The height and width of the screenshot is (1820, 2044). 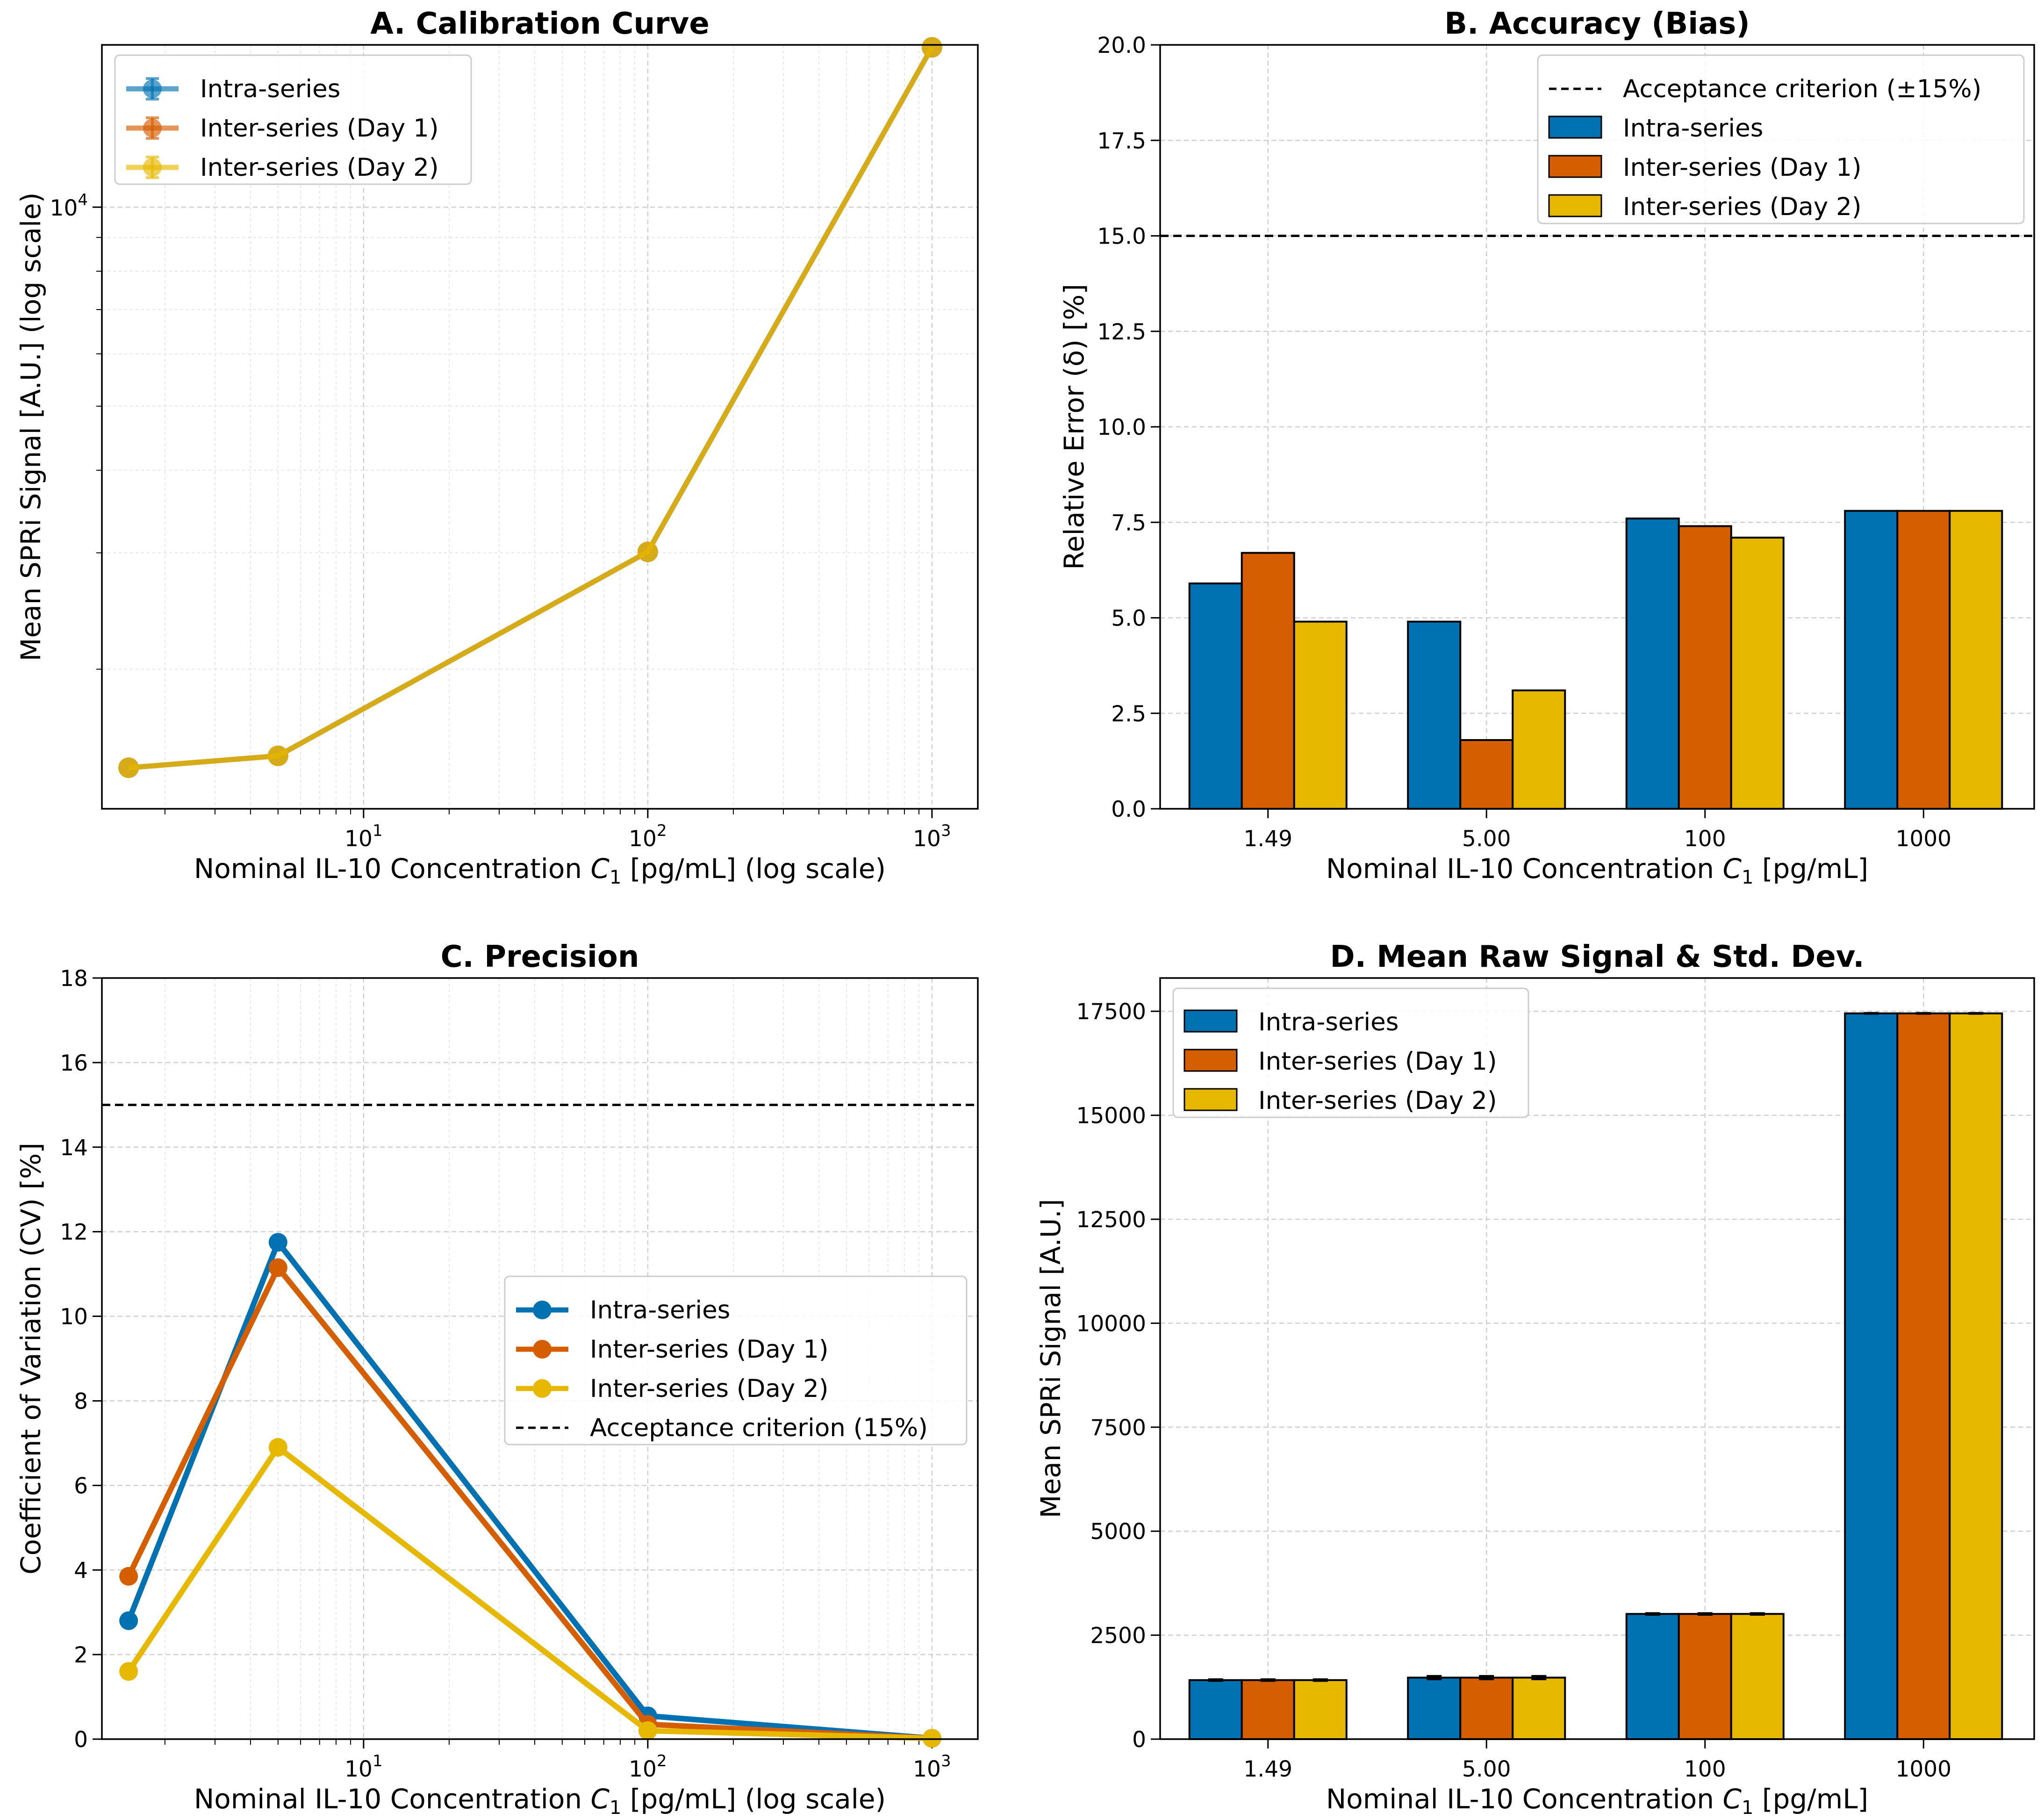 I want to click on y-tick-label: 8, so click(x=81, y=1401).